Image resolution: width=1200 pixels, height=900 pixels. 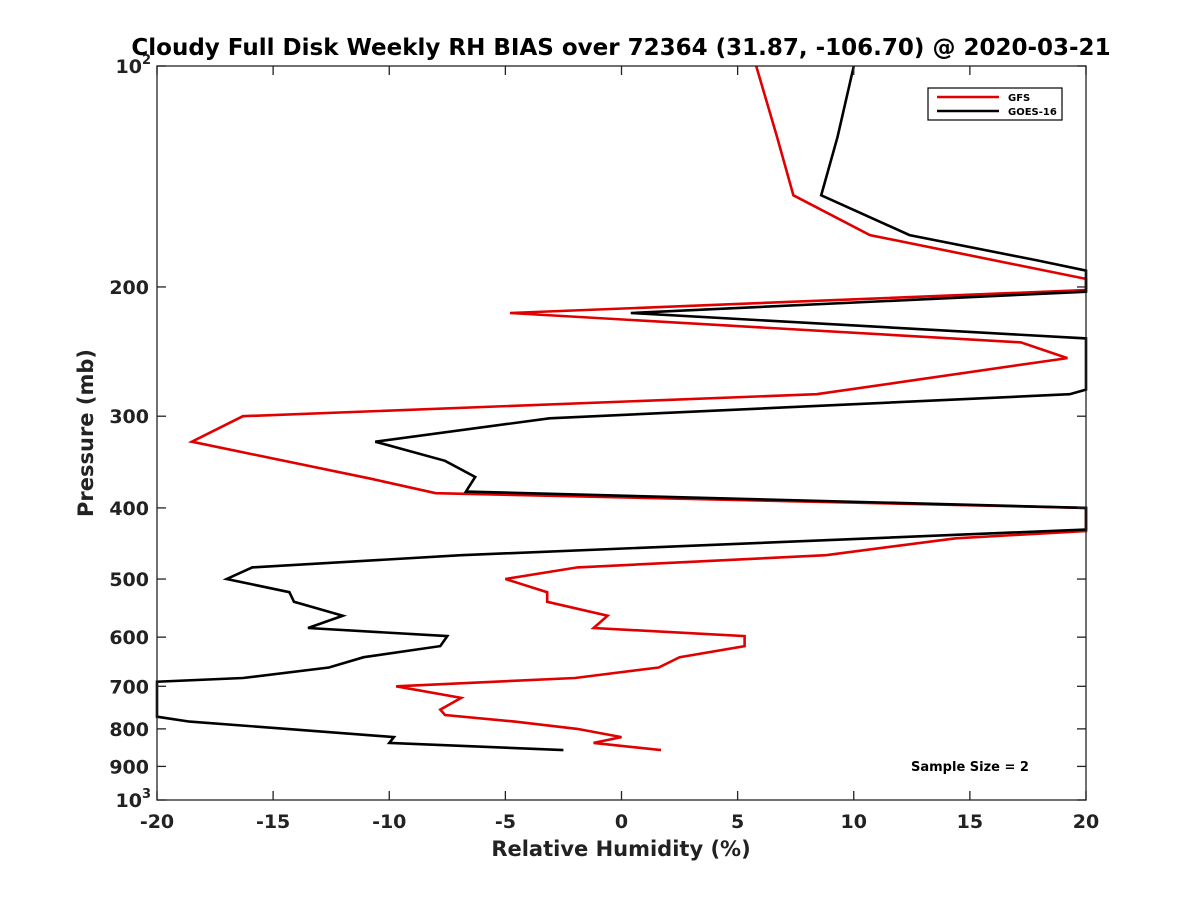 What do you see at coordinates (389, 822) in the screenshot?
I see `x-tick-label: -10` at bounding box center [389, 822].